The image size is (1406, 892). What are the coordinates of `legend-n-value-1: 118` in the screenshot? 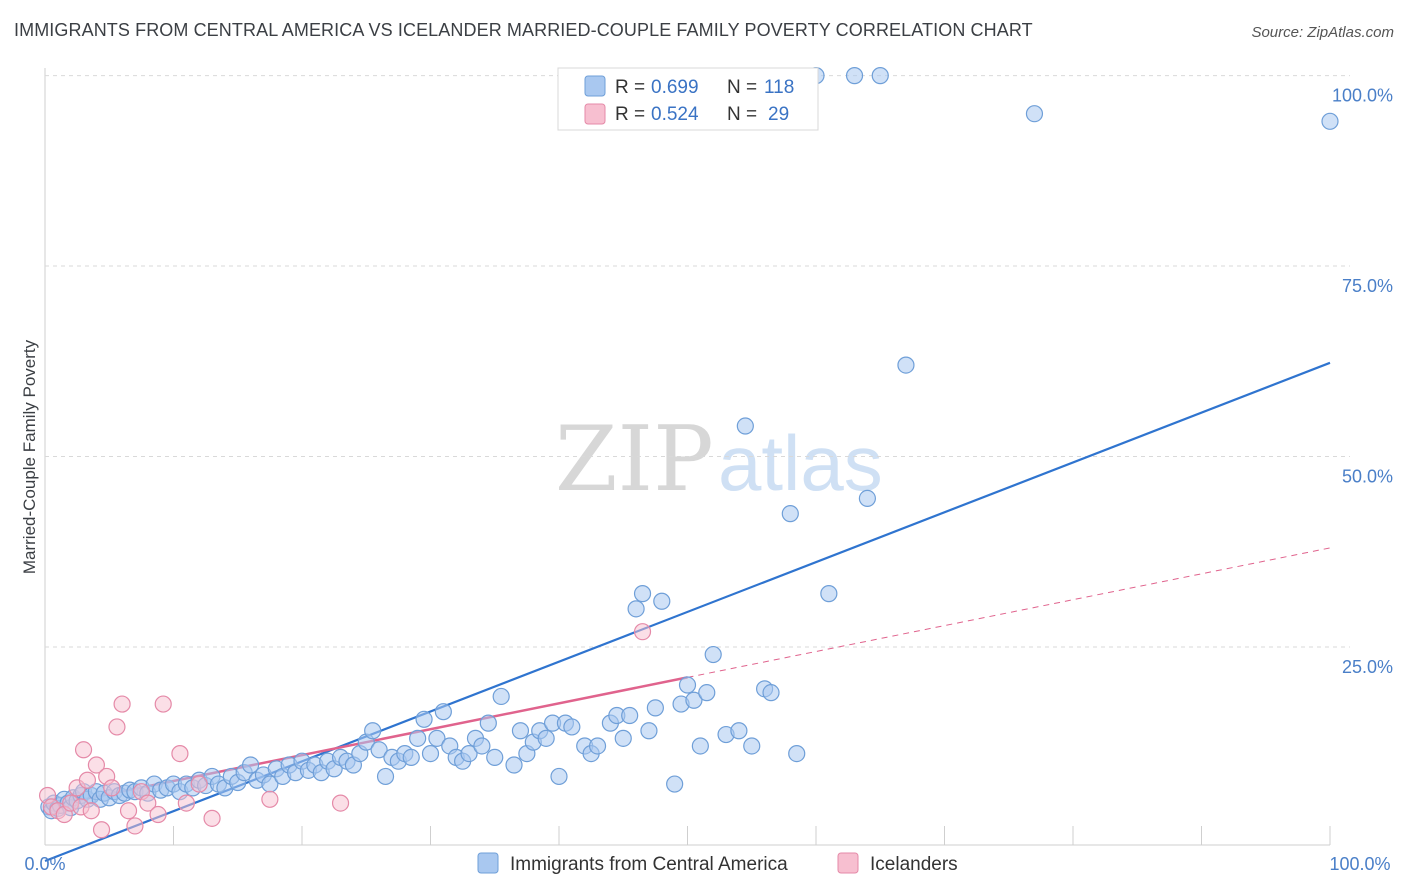 It's located at (779, 87).